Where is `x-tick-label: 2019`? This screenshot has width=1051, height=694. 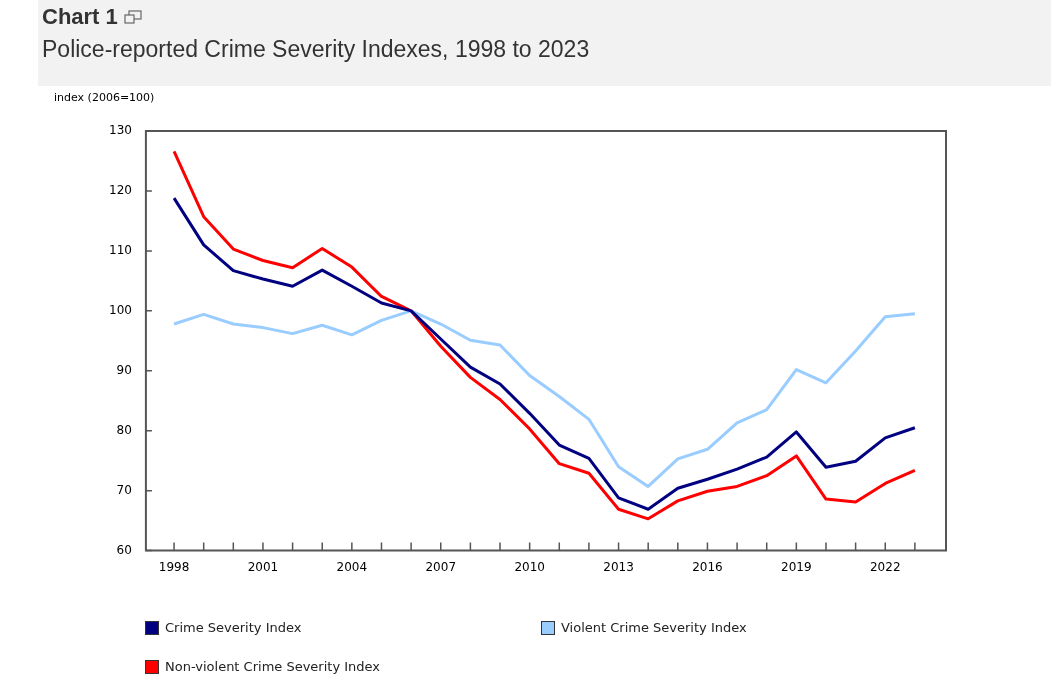 x-tick-label: 2019 is located at coordinates (796, 566).